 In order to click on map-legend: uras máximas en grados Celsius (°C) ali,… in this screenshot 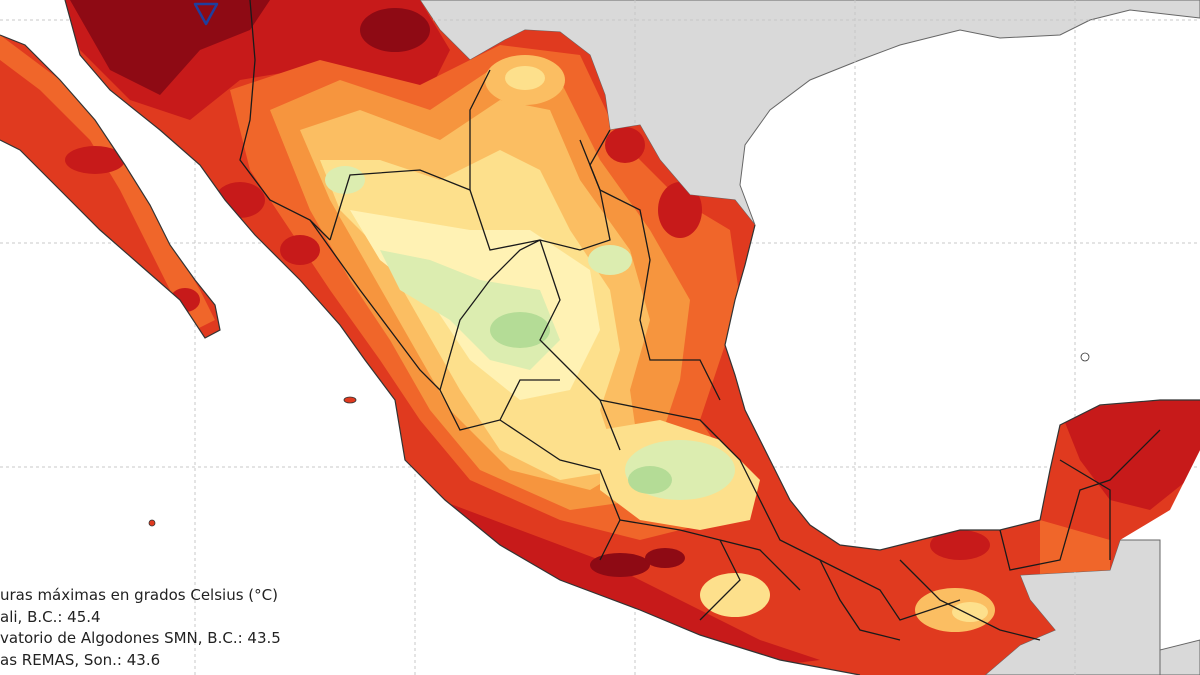, I will do `click(210, 628)`.